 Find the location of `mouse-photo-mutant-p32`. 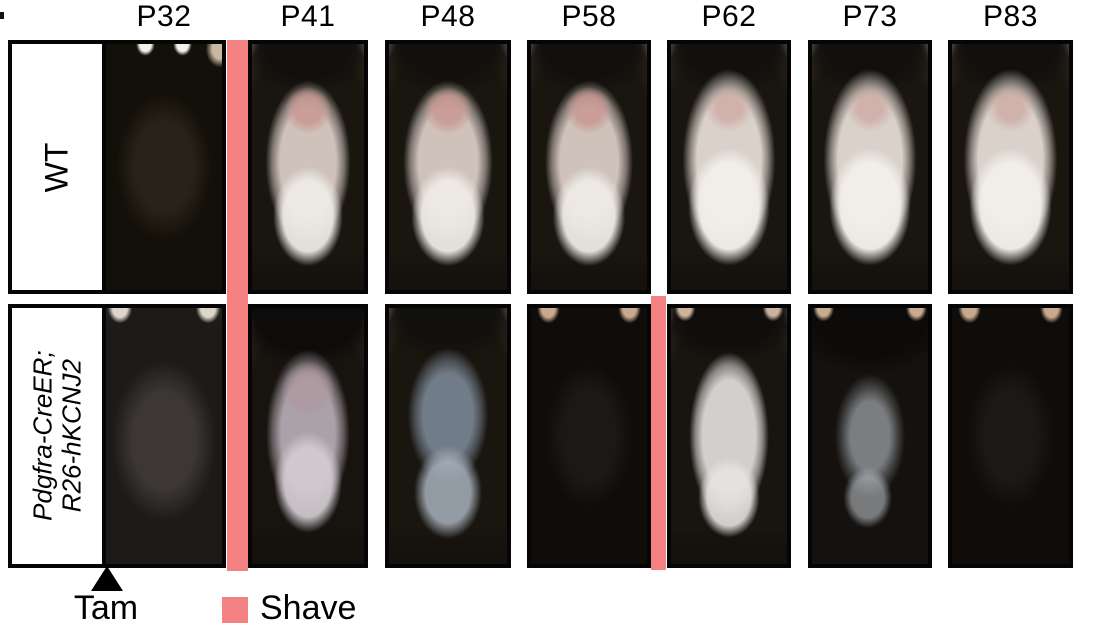

mouse-photo-mutant-p32 is located at coordinates (164, 436).